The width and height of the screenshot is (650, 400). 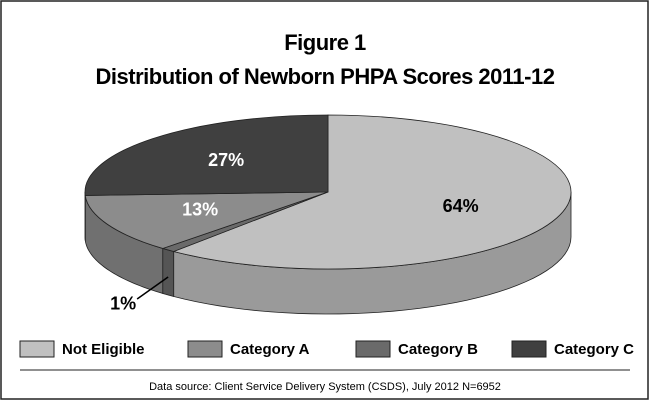 What do you see at coordinates (438, 349) in the screenshot?
I see `legend-label: Category B` at bounding box center [438, 349].